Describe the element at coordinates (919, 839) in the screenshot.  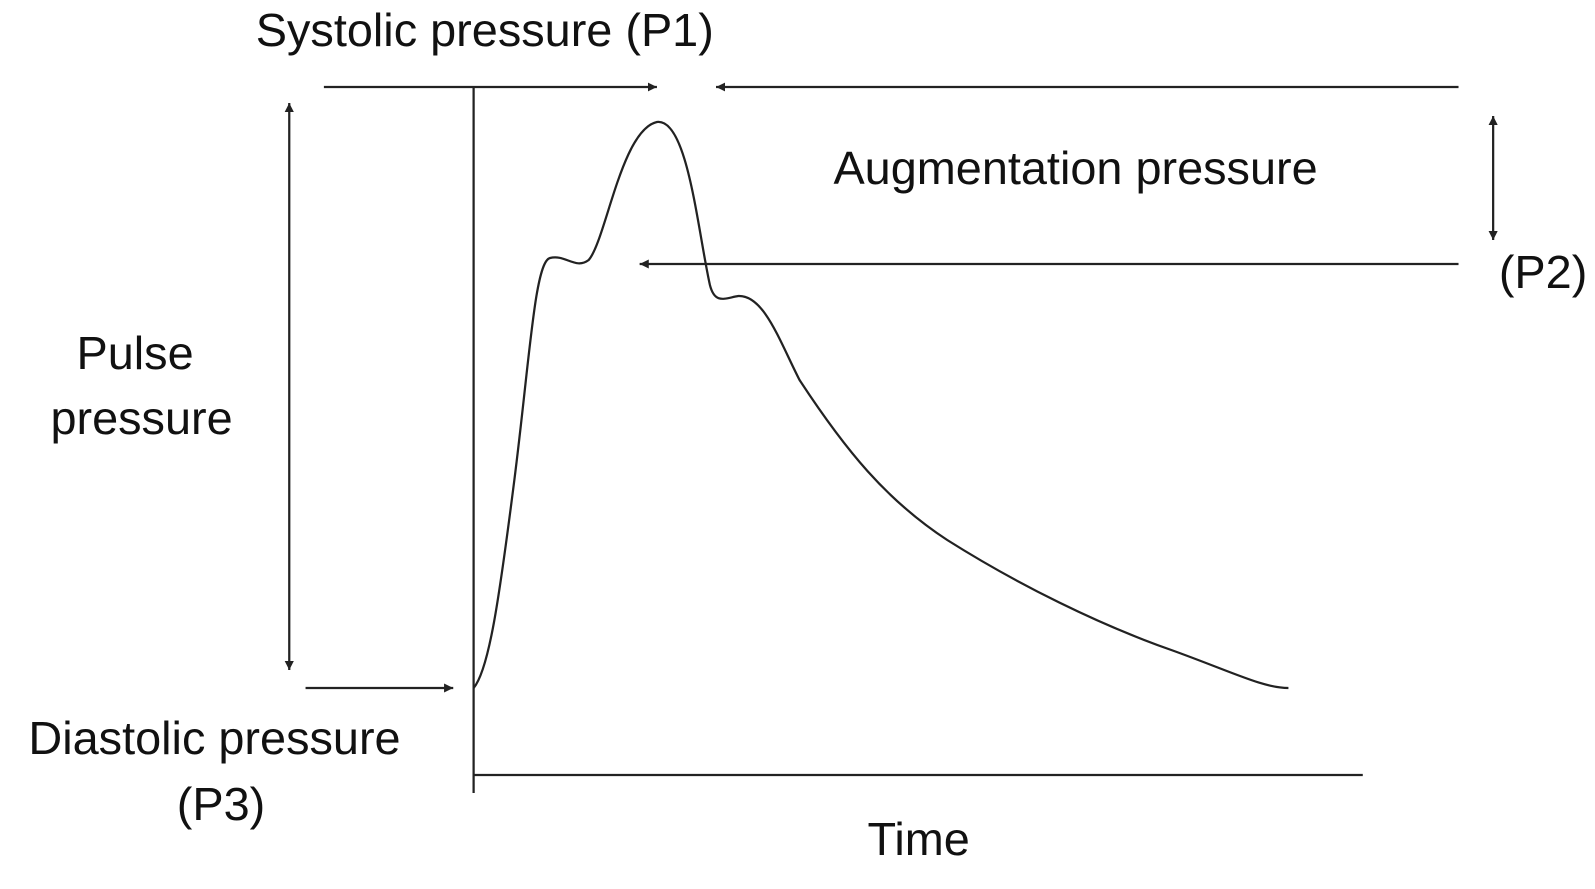
I see `x-axis-label: Time` at that location.